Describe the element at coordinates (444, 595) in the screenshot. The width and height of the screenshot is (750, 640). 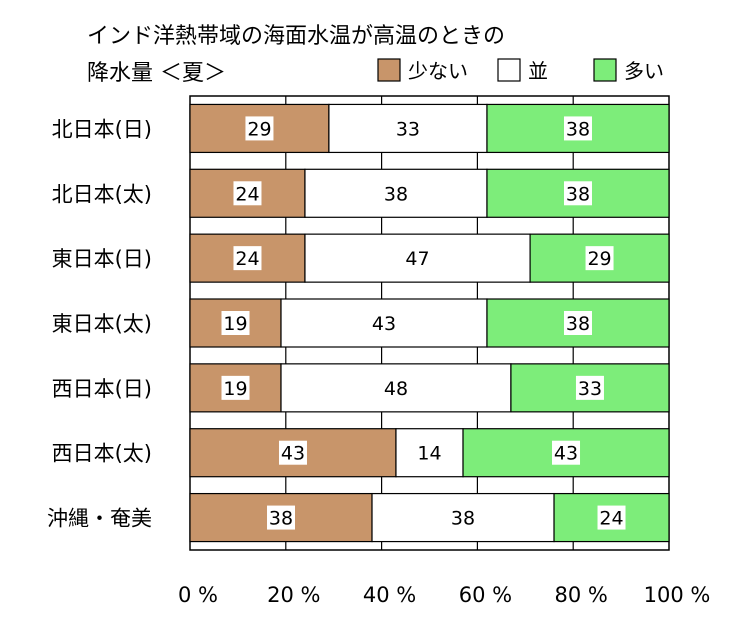
I see `x-tick-labels: 0 % 20 % 40 % 60 % 80 % 100 %` at that location.